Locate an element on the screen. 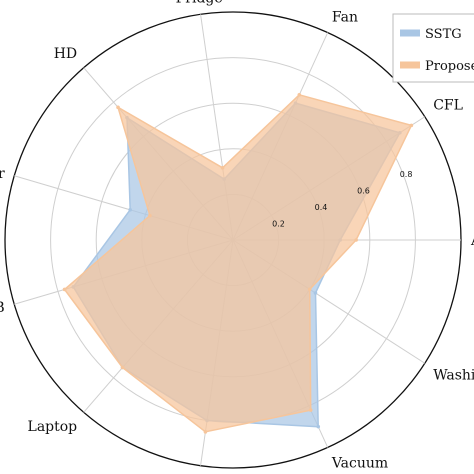 This screenshot has height=474, width=474. legend-label-1: Proposed is located at coordinates (449, 66).